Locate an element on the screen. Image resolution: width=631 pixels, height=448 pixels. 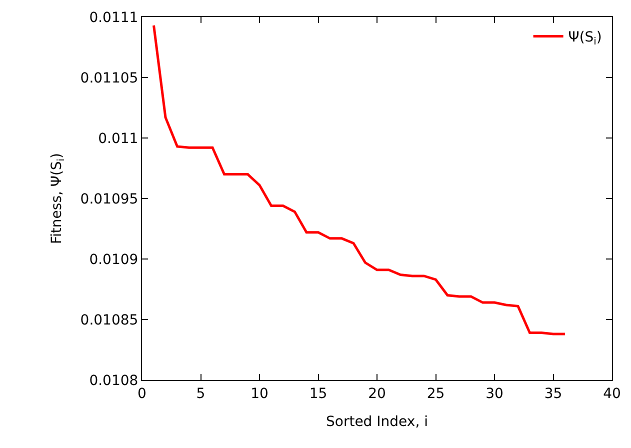
x-tick-label: 0 is located at coordinates (142, 394).